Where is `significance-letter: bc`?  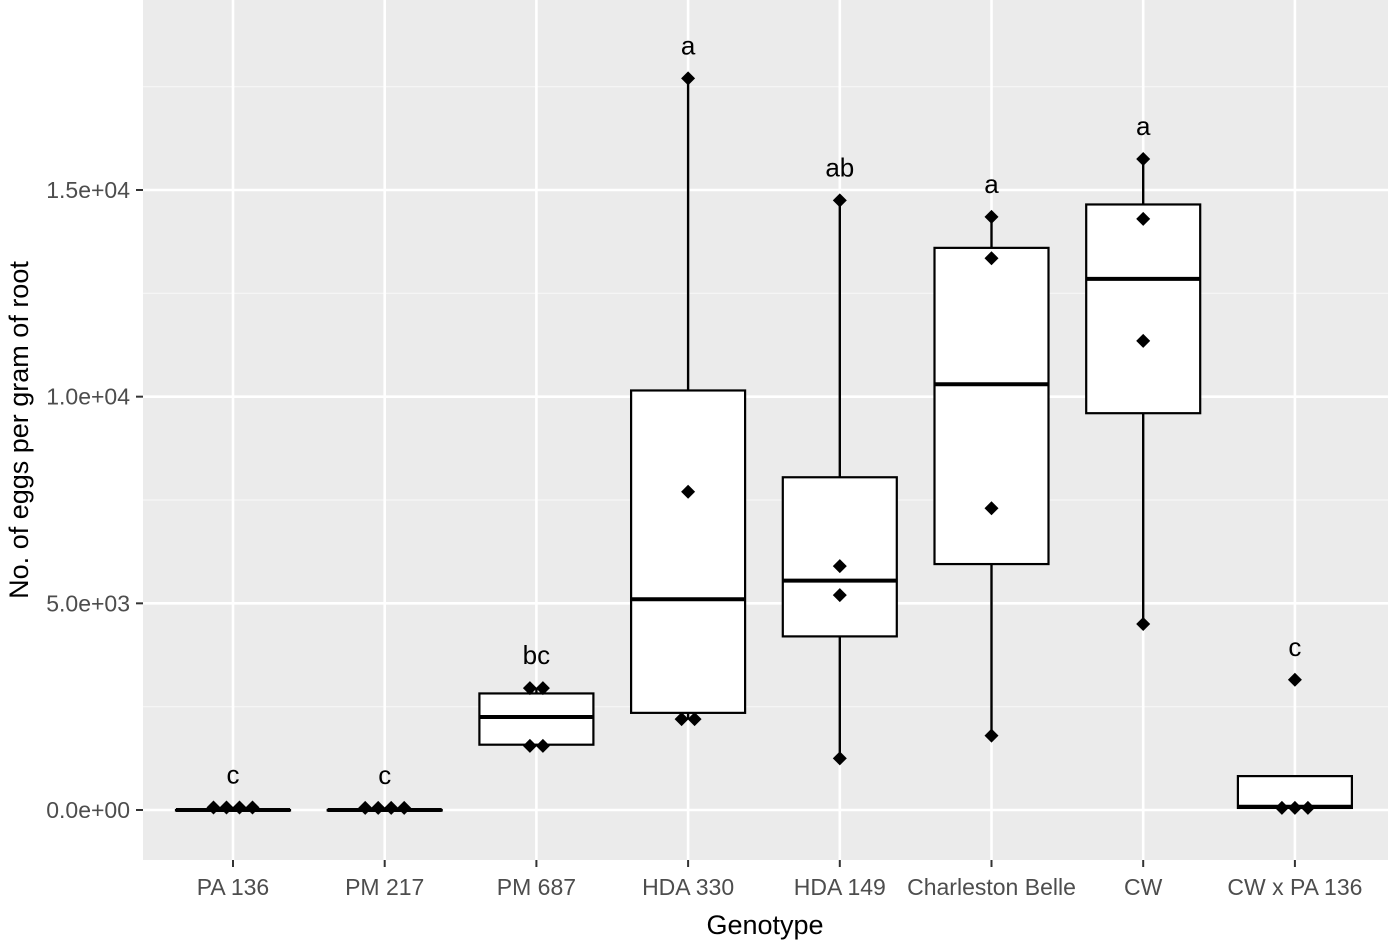
significance-letter: bc is located at coordinates (536, 655).